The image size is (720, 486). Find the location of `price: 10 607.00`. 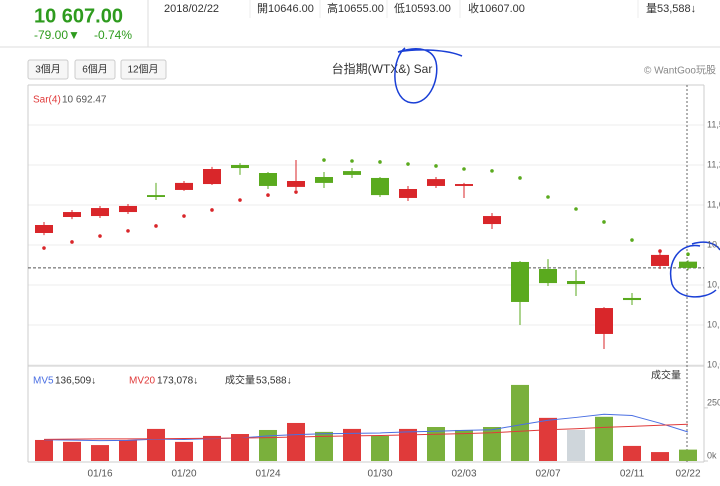

price: 10 607.00 is located at coordinates (78, 16).